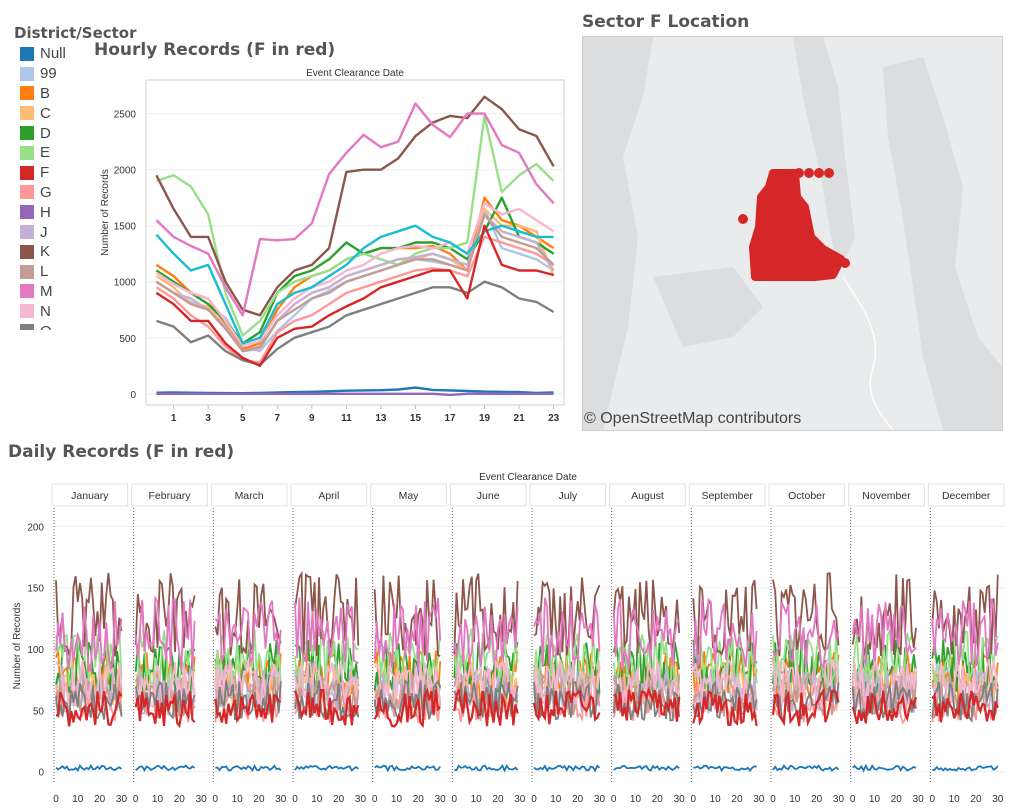 This screenshot has width=1010, height=808. I want to click on legend-item: K, so click(57, 252).